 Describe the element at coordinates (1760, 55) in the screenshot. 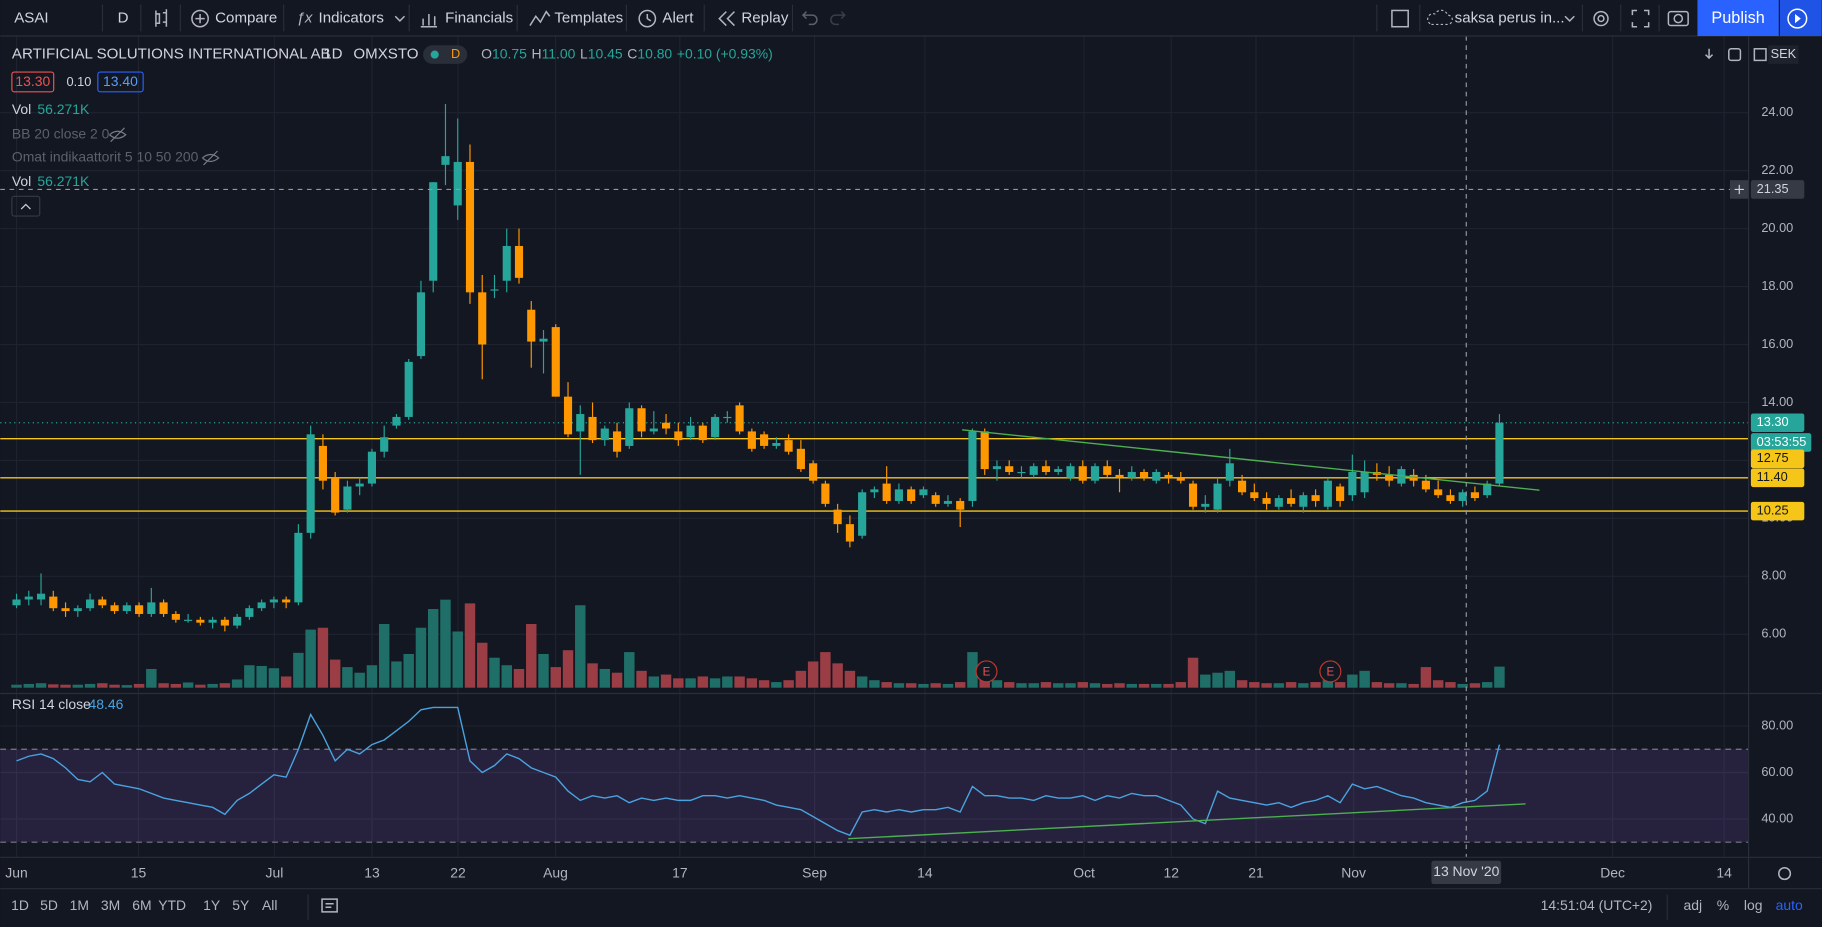

I see `pane-close-button` at that location.